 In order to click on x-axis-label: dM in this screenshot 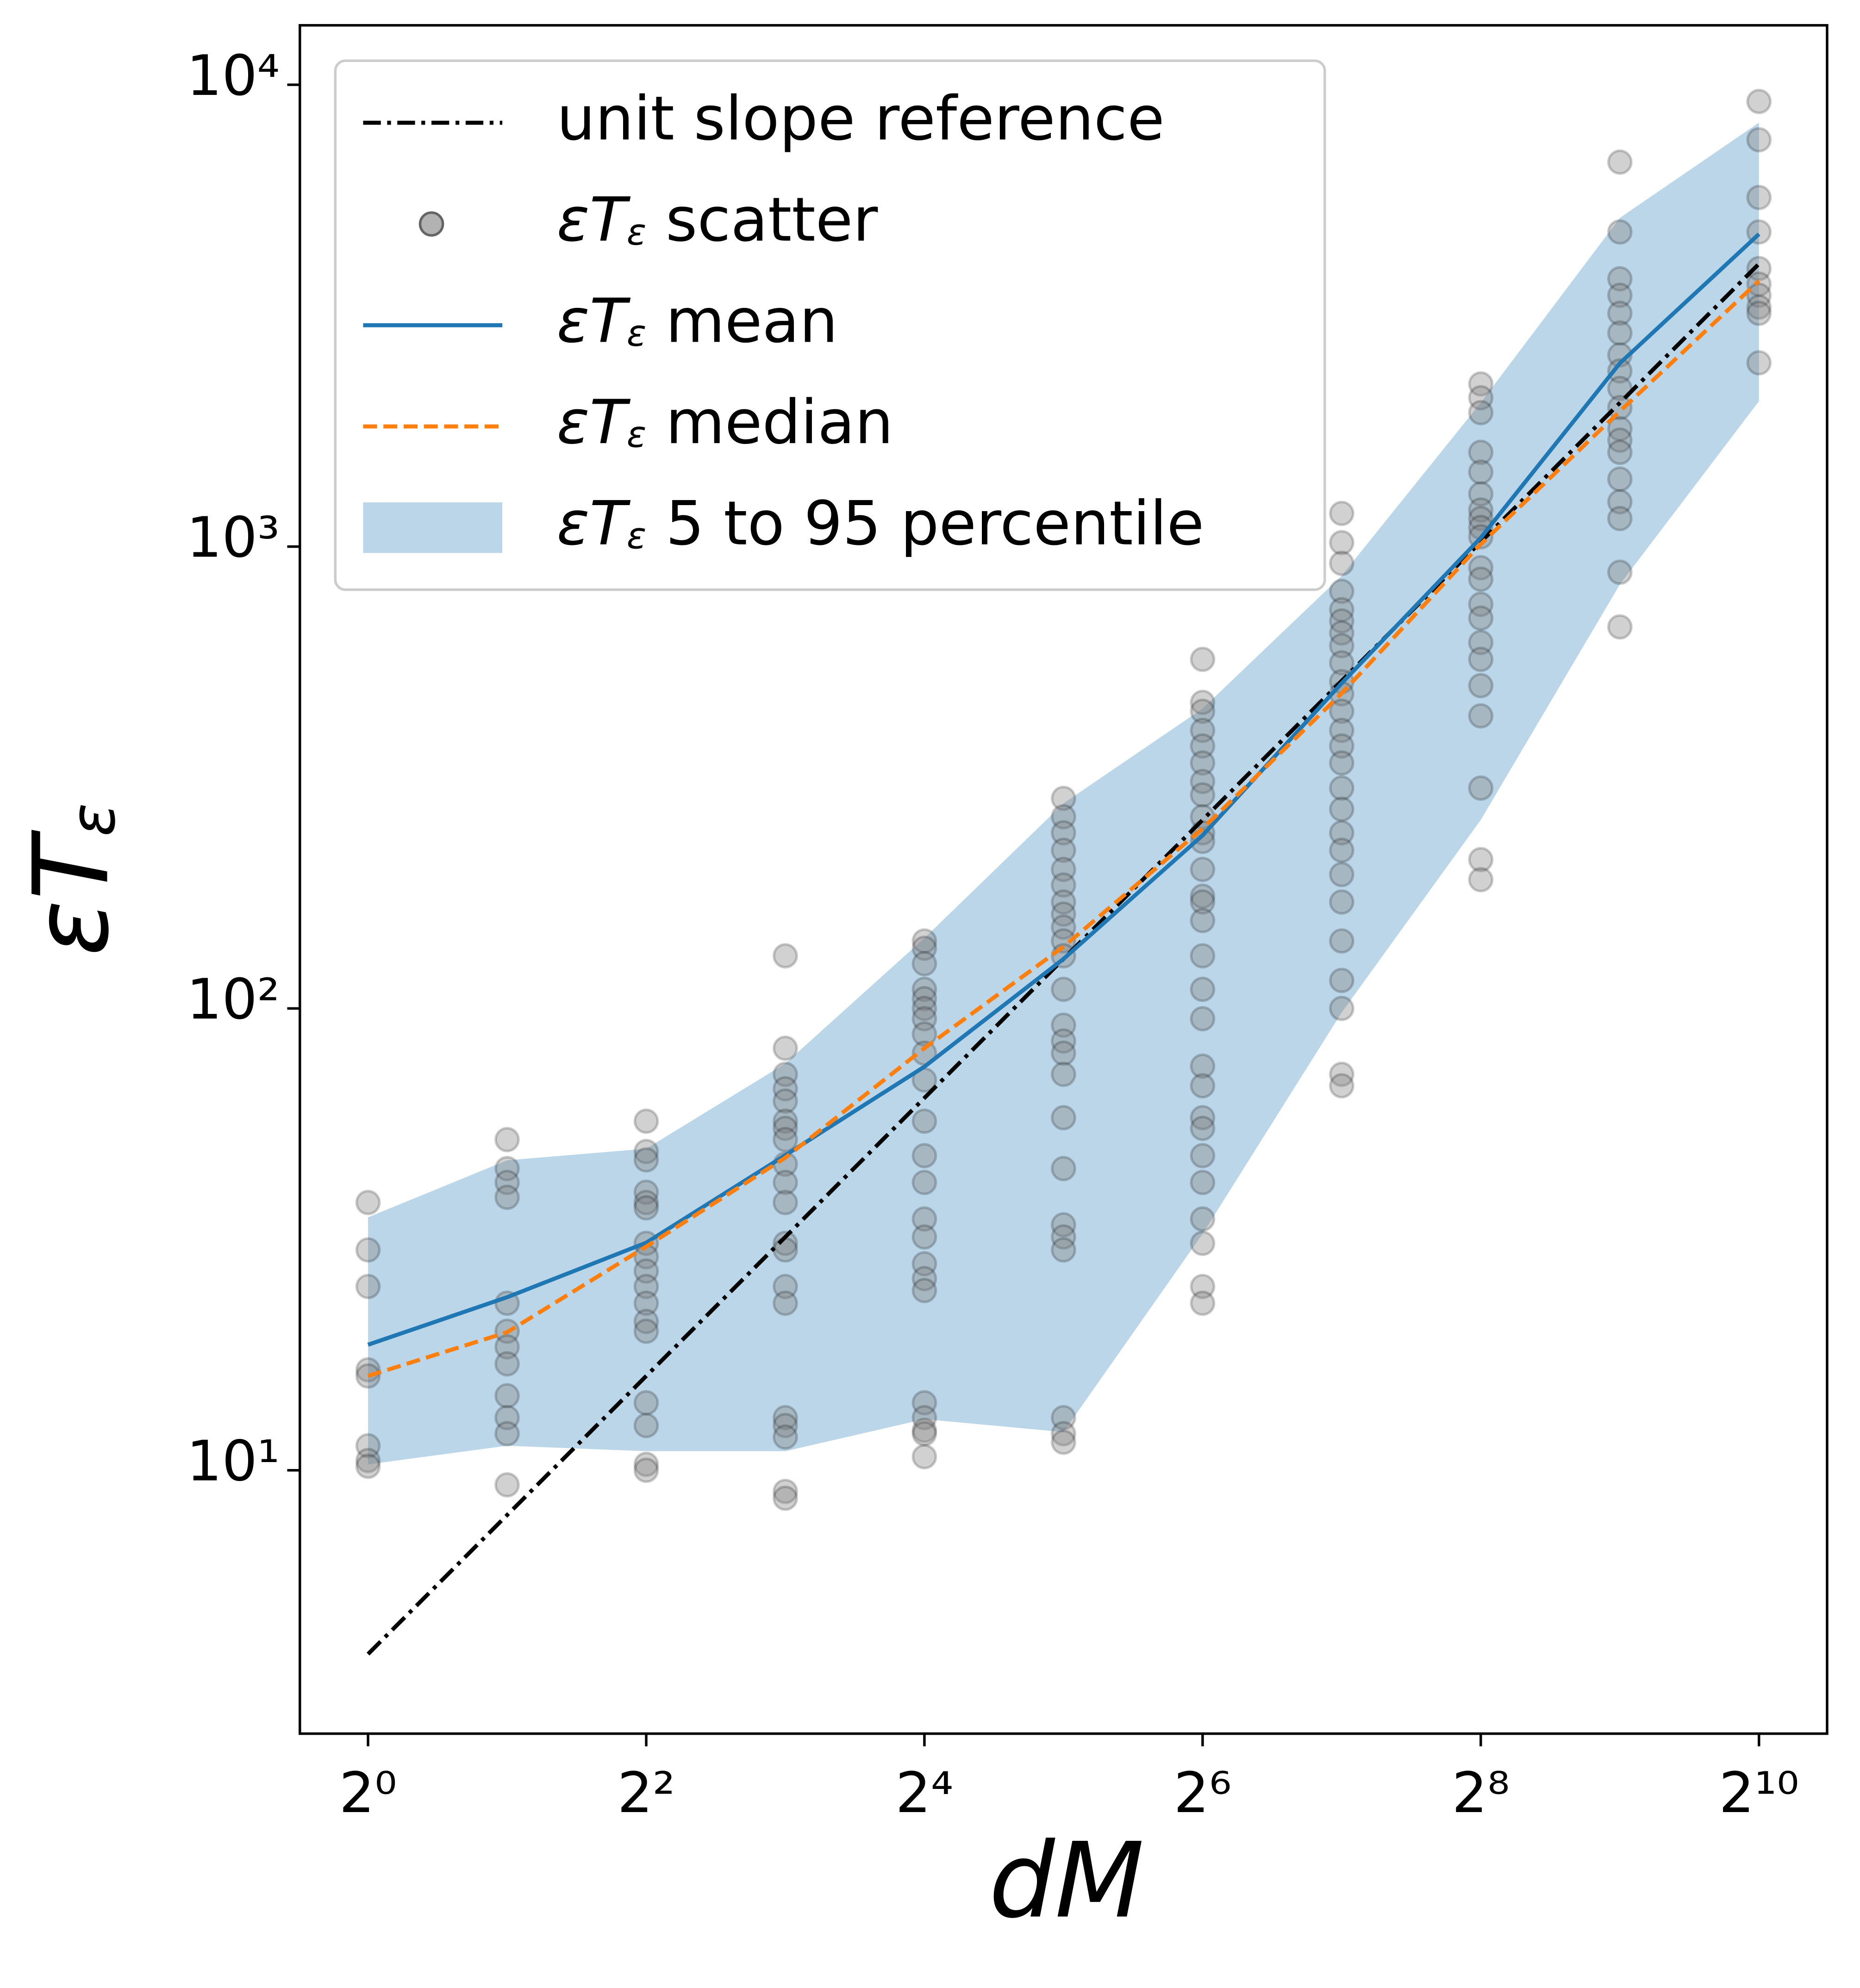, I will do `click(1066, 1880)`.